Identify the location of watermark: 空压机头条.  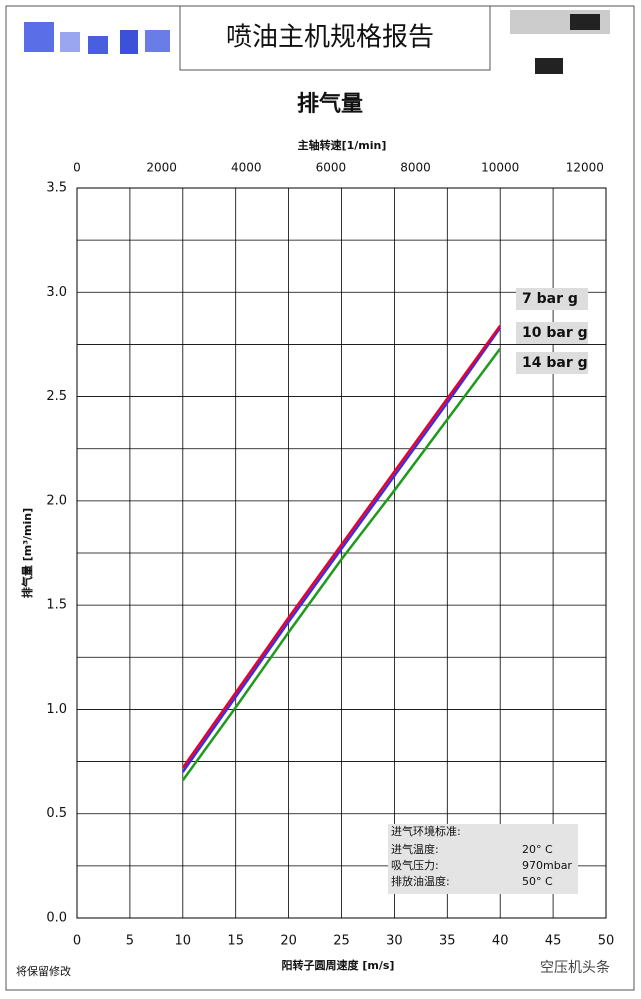
(575, 967).